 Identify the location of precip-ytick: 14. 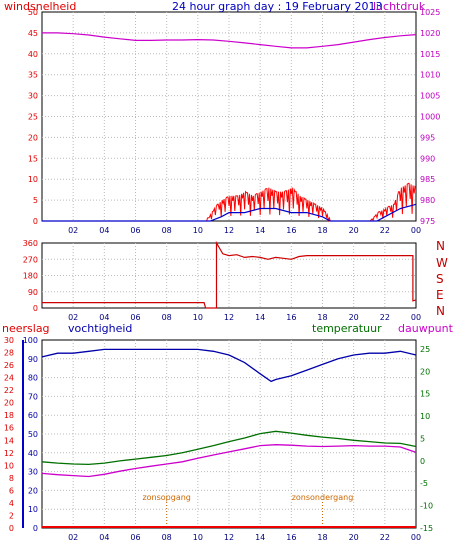
(9, 440).